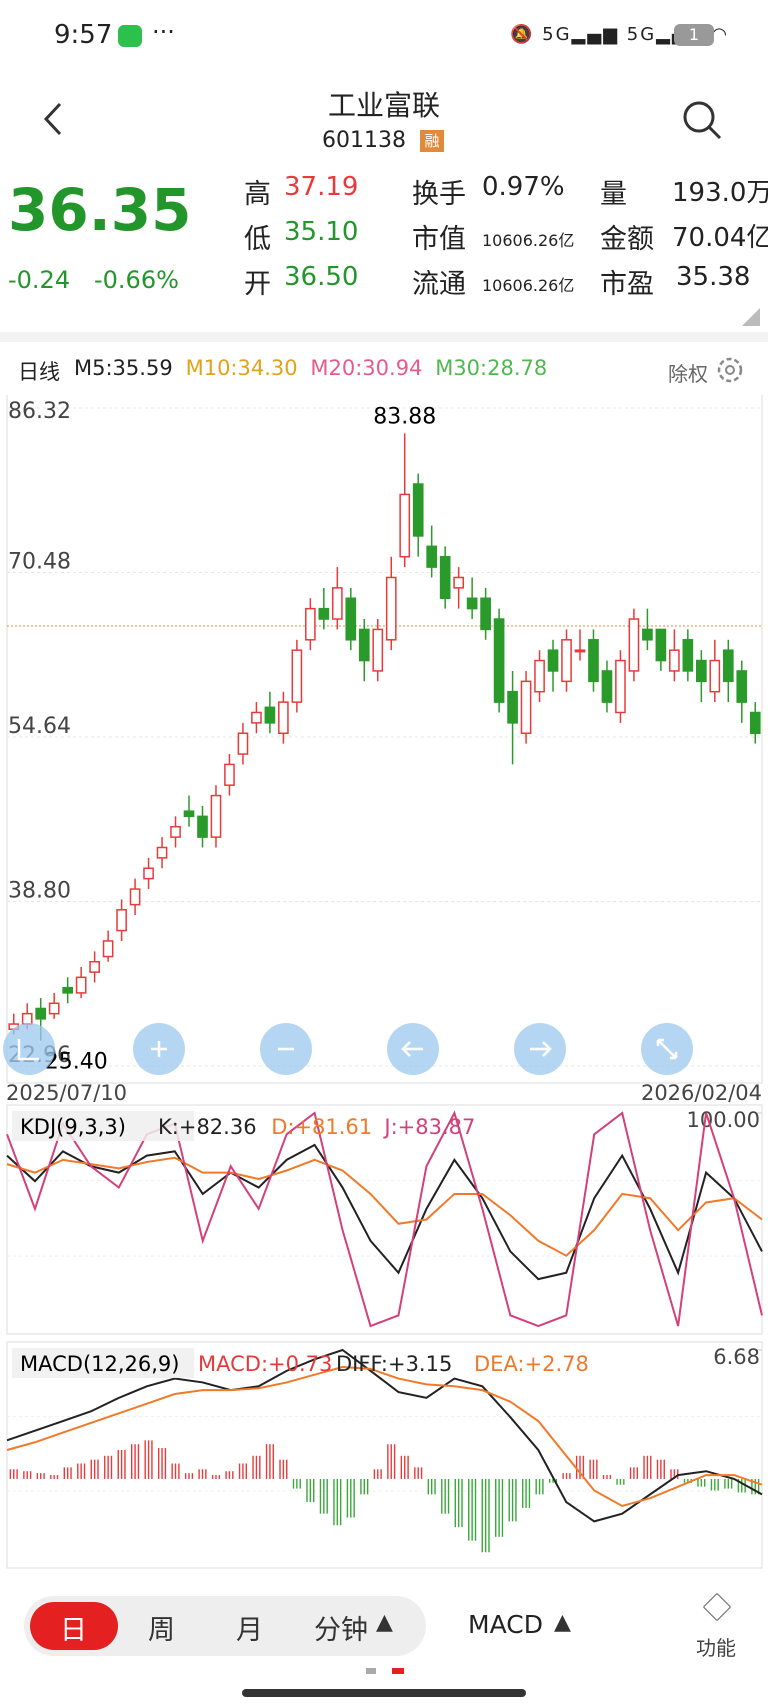 The width and height of the screenshot is (768, 1707). What do you see at coordinates (257, 284) in the screenshot?
I see `stat-label: 开` at bounding box center [257, 284].